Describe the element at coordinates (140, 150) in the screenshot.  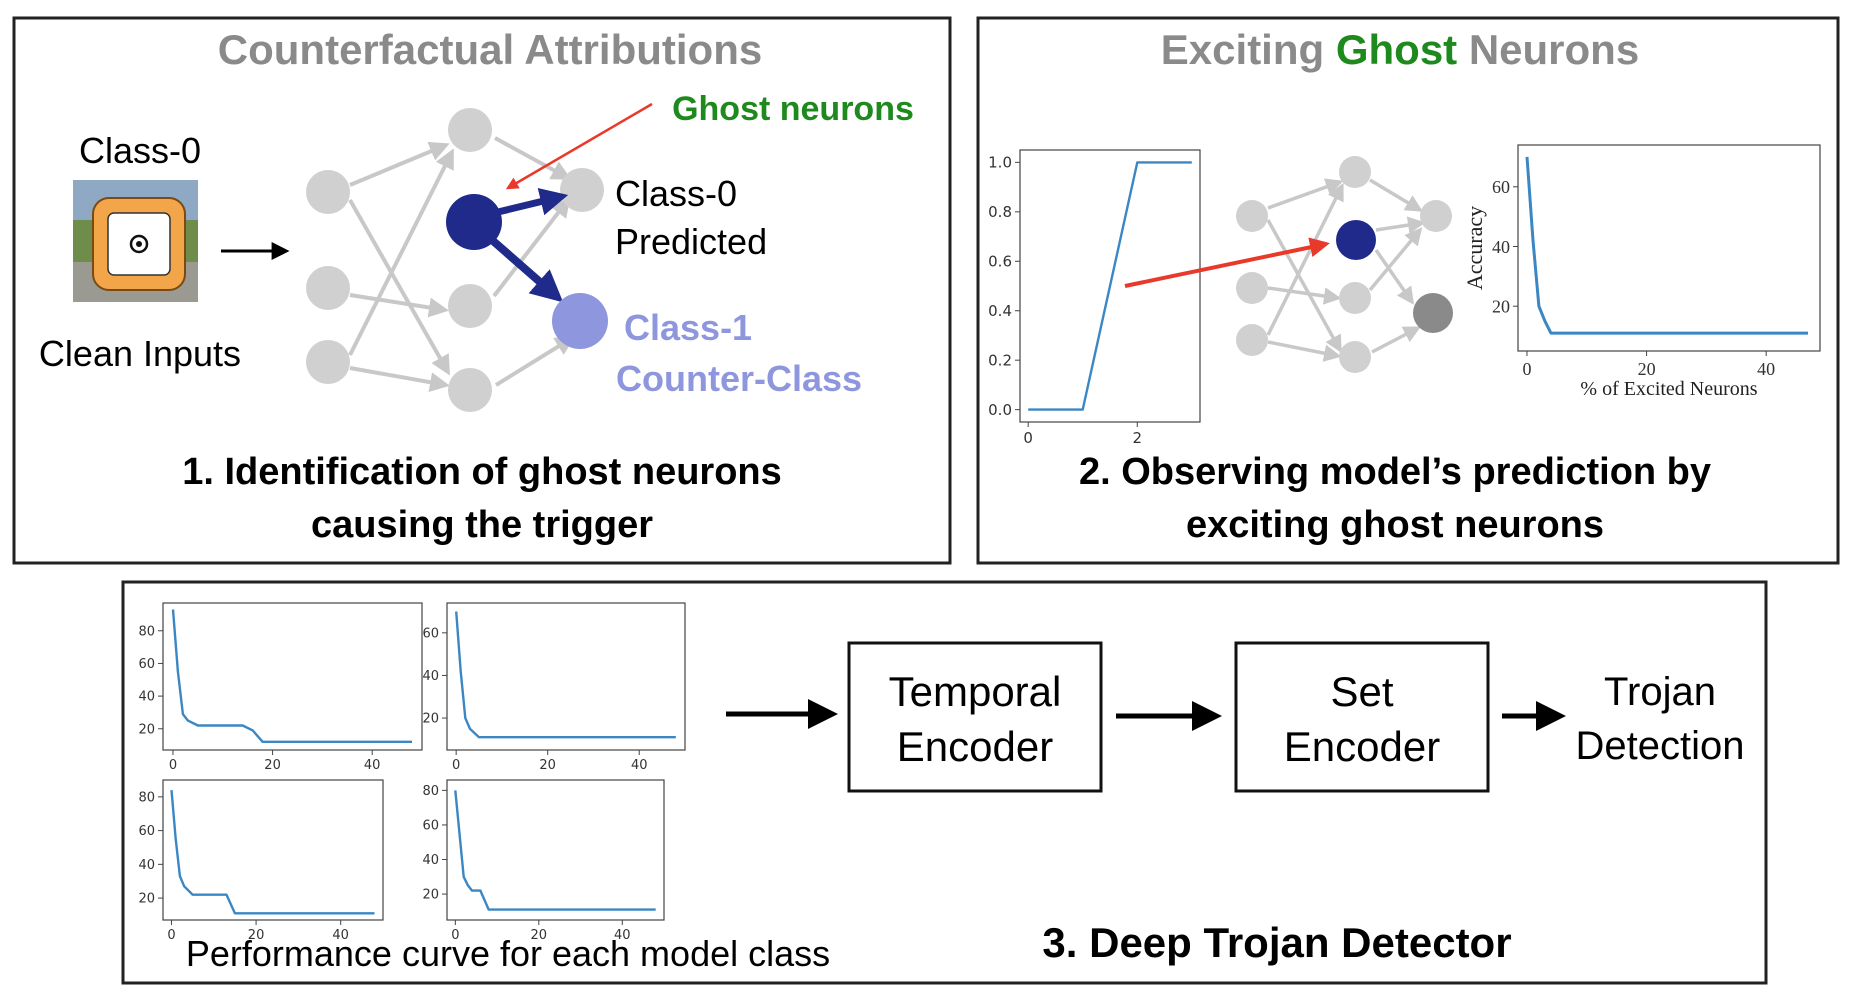
I see `input-class-label: Class-0` at that location.